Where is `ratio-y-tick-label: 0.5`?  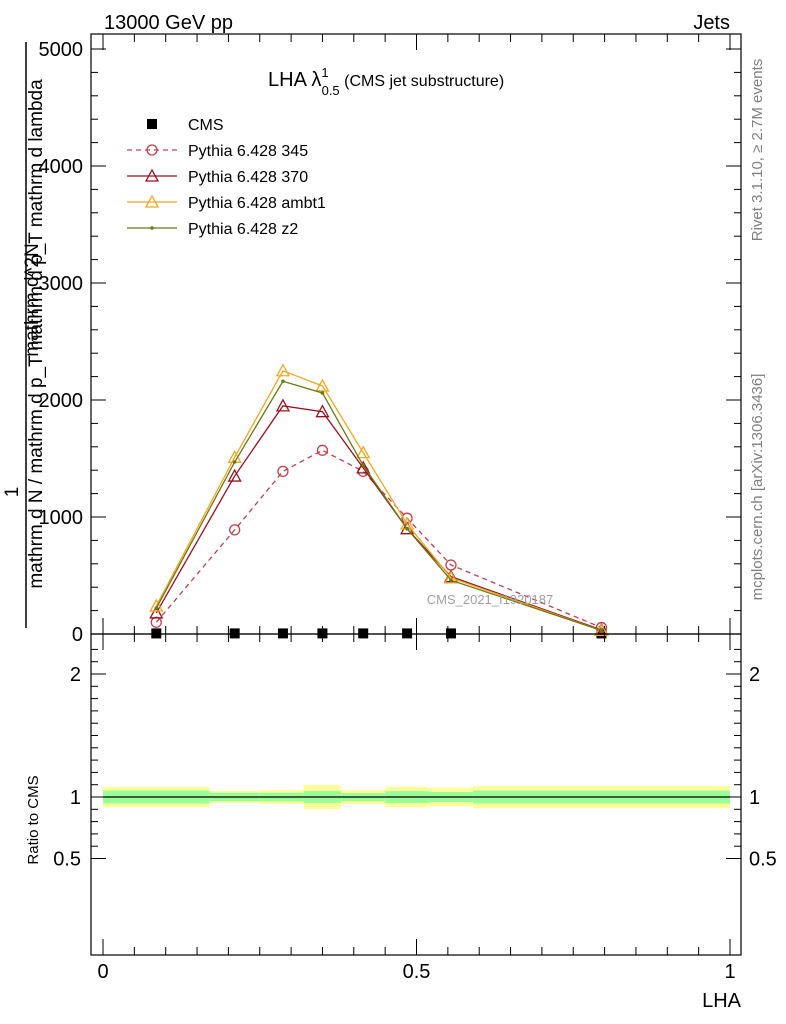
ratio-y-tick-label: 0.5 is located at coordinates (67, 860).